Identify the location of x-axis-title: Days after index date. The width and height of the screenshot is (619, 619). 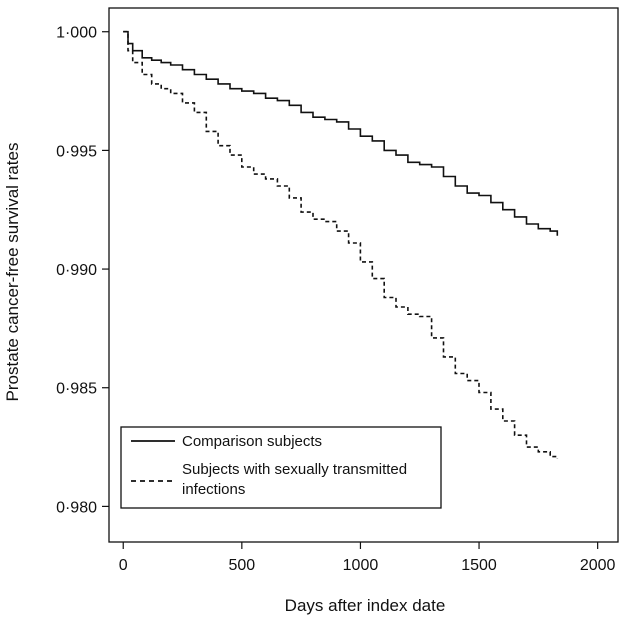
(365, 605).